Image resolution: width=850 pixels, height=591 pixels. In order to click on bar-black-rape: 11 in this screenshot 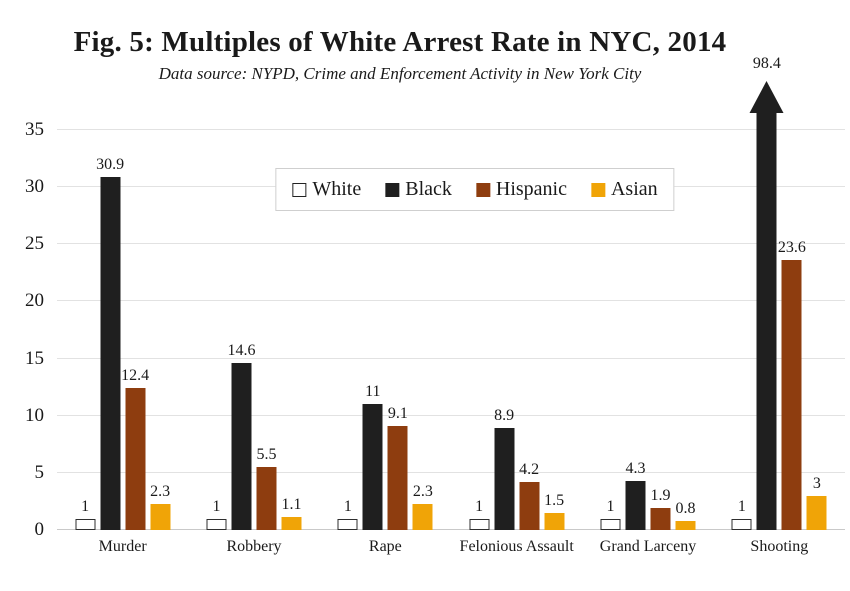, I will do `click(372, 456)`.